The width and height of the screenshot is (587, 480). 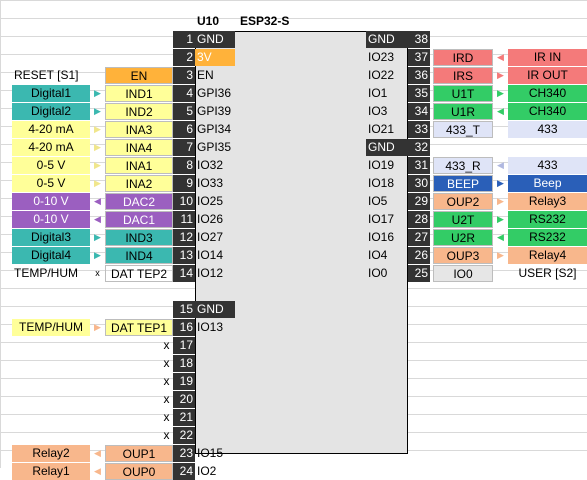 I want to click on right-pin-label: IO19, so click(x=381, y=165).